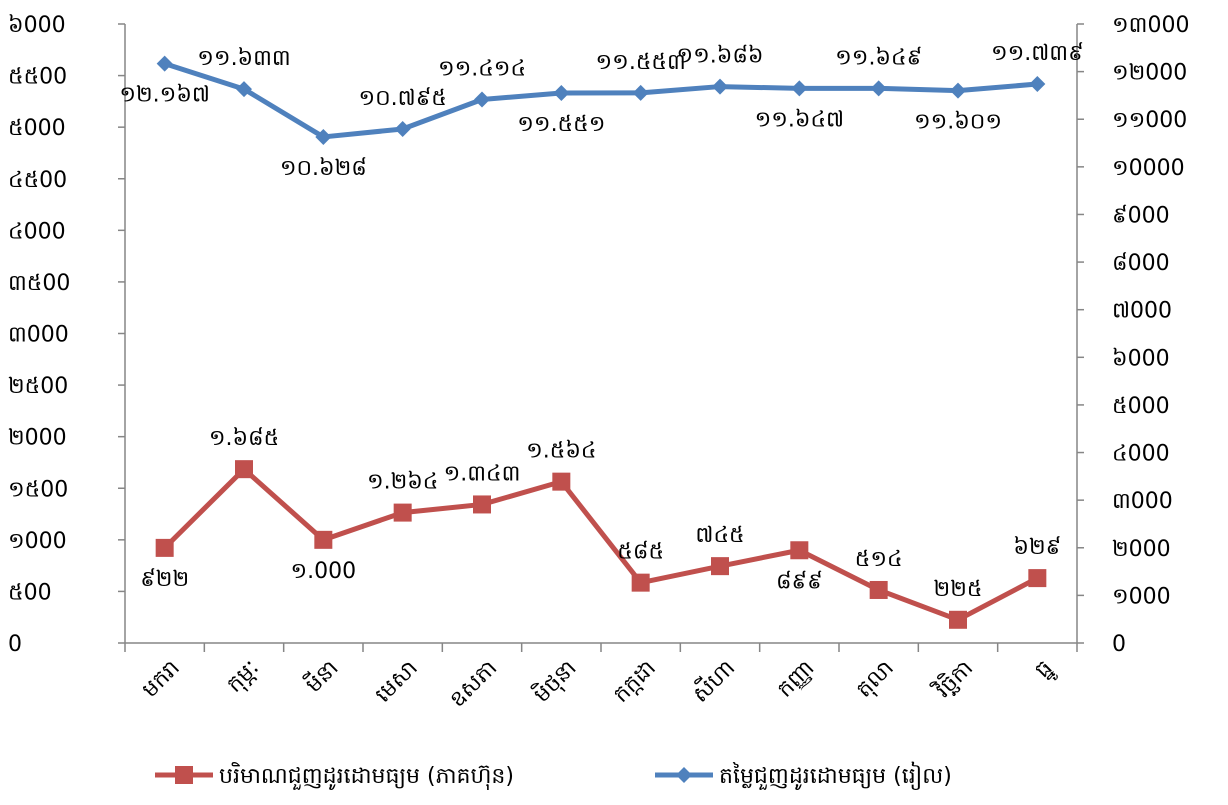  Describe the element at coordinates (324, 571) in the screenshot. I see `data-label: ១.000` at that location.